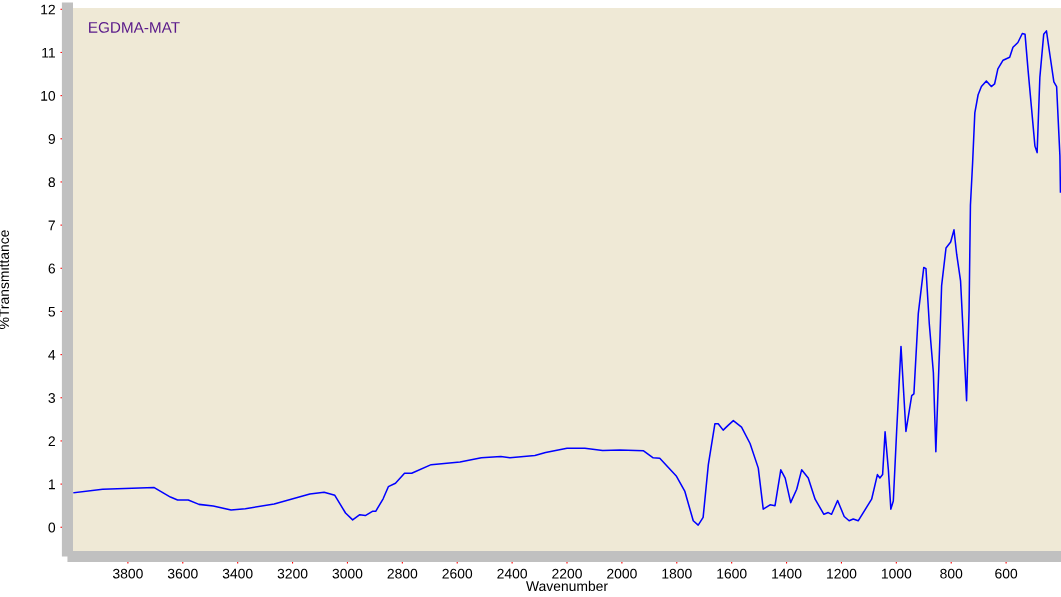 The image size is (1061, 597). What do you see at coordinates (48, 52) in the screenshot?
I see `y-tick-label: 11` at bounding box center [48, 52].